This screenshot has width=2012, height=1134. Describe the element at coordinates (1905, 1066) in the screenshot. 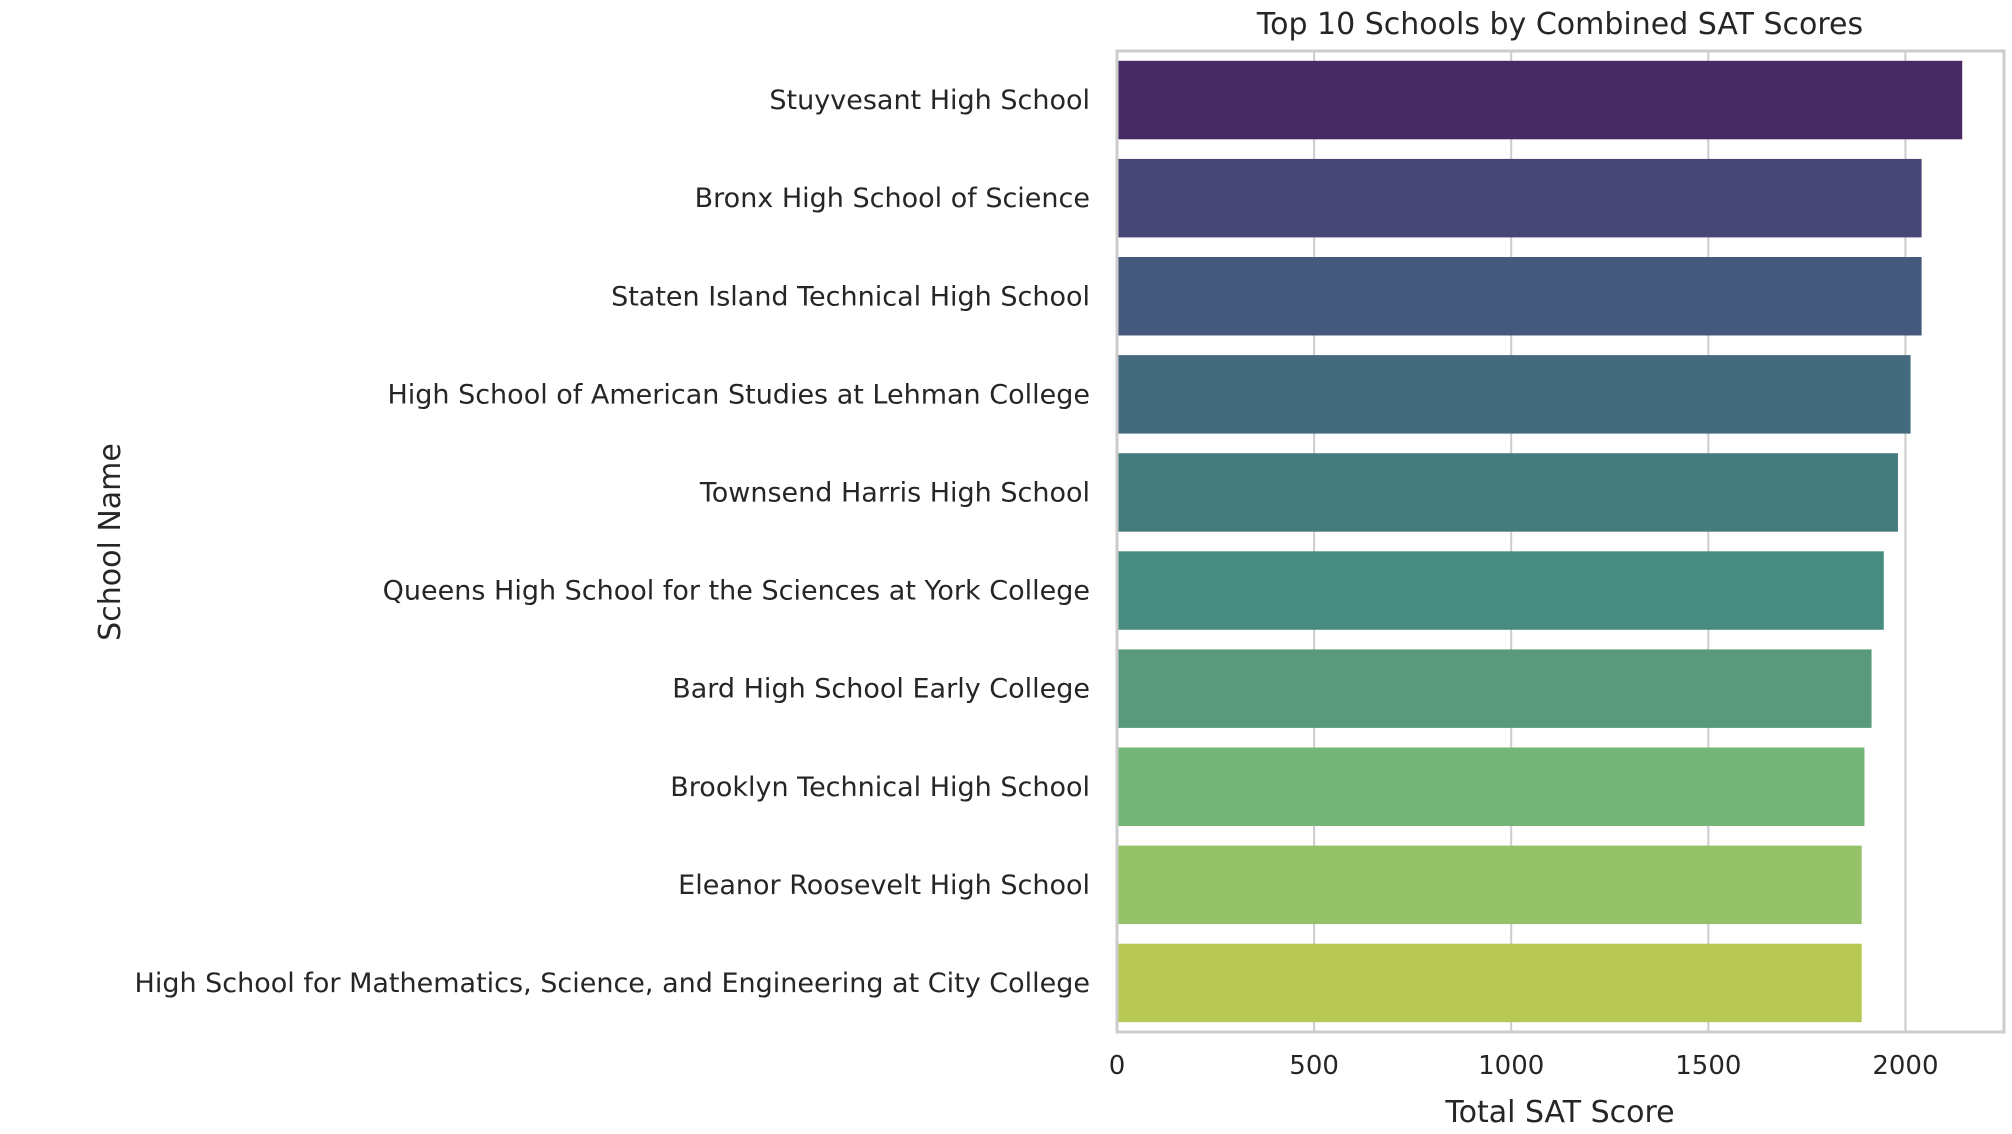

I see `x-tick-label: 2000` at that location.